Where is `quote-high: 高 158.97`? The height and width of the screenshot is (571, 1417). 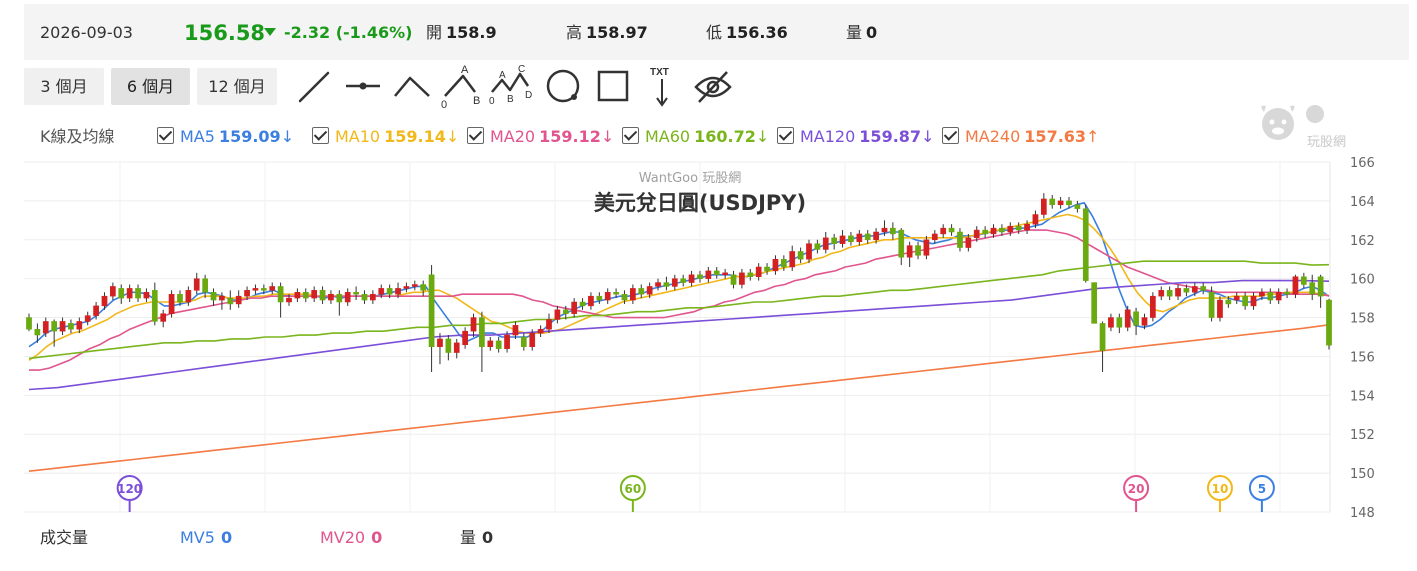 quote-high: 高 158.97 is located at coordinates (607, 32).